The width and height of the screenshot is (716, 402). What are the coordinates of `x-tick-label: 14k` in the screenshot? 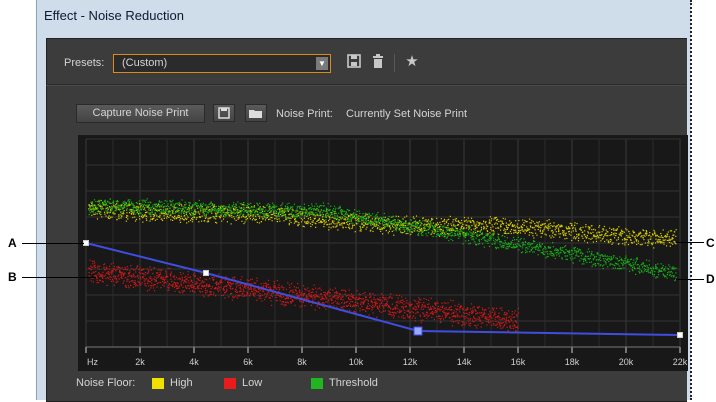 It's located at (464, 362).